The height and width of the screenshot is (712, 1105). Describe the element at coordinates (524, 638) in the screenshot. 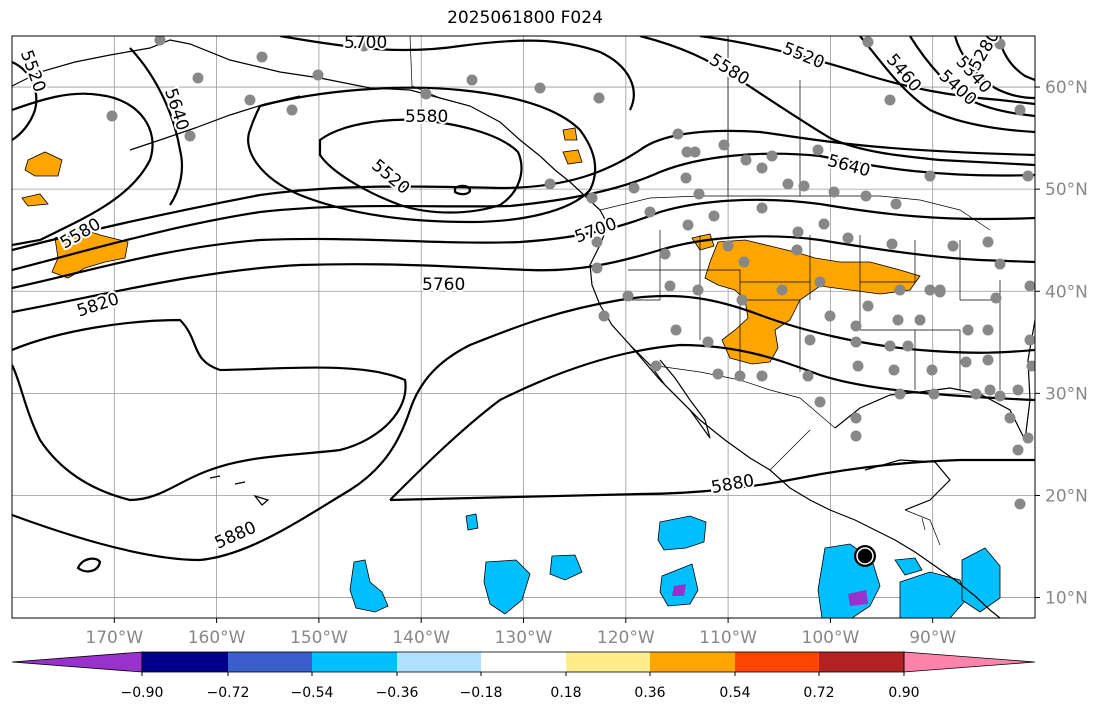

I see `lon-tick-label: 130°W` at that location.